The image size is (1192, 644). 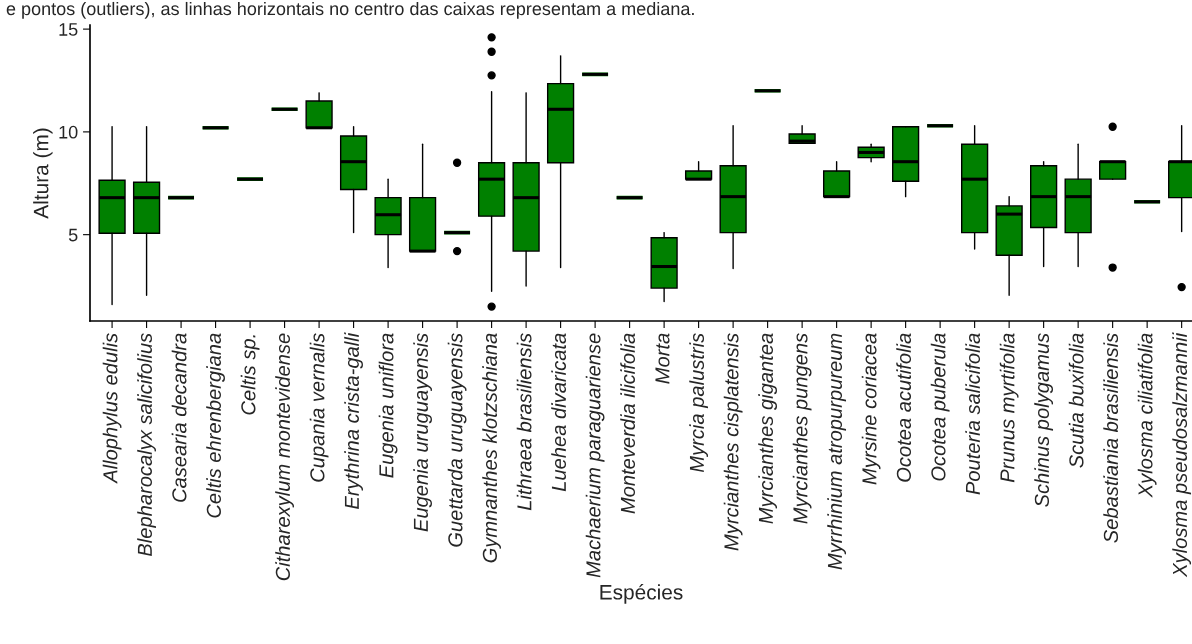 I want to click on x-tick-label: Gymnanthes klotzschiana, so click(x=491, y=448).